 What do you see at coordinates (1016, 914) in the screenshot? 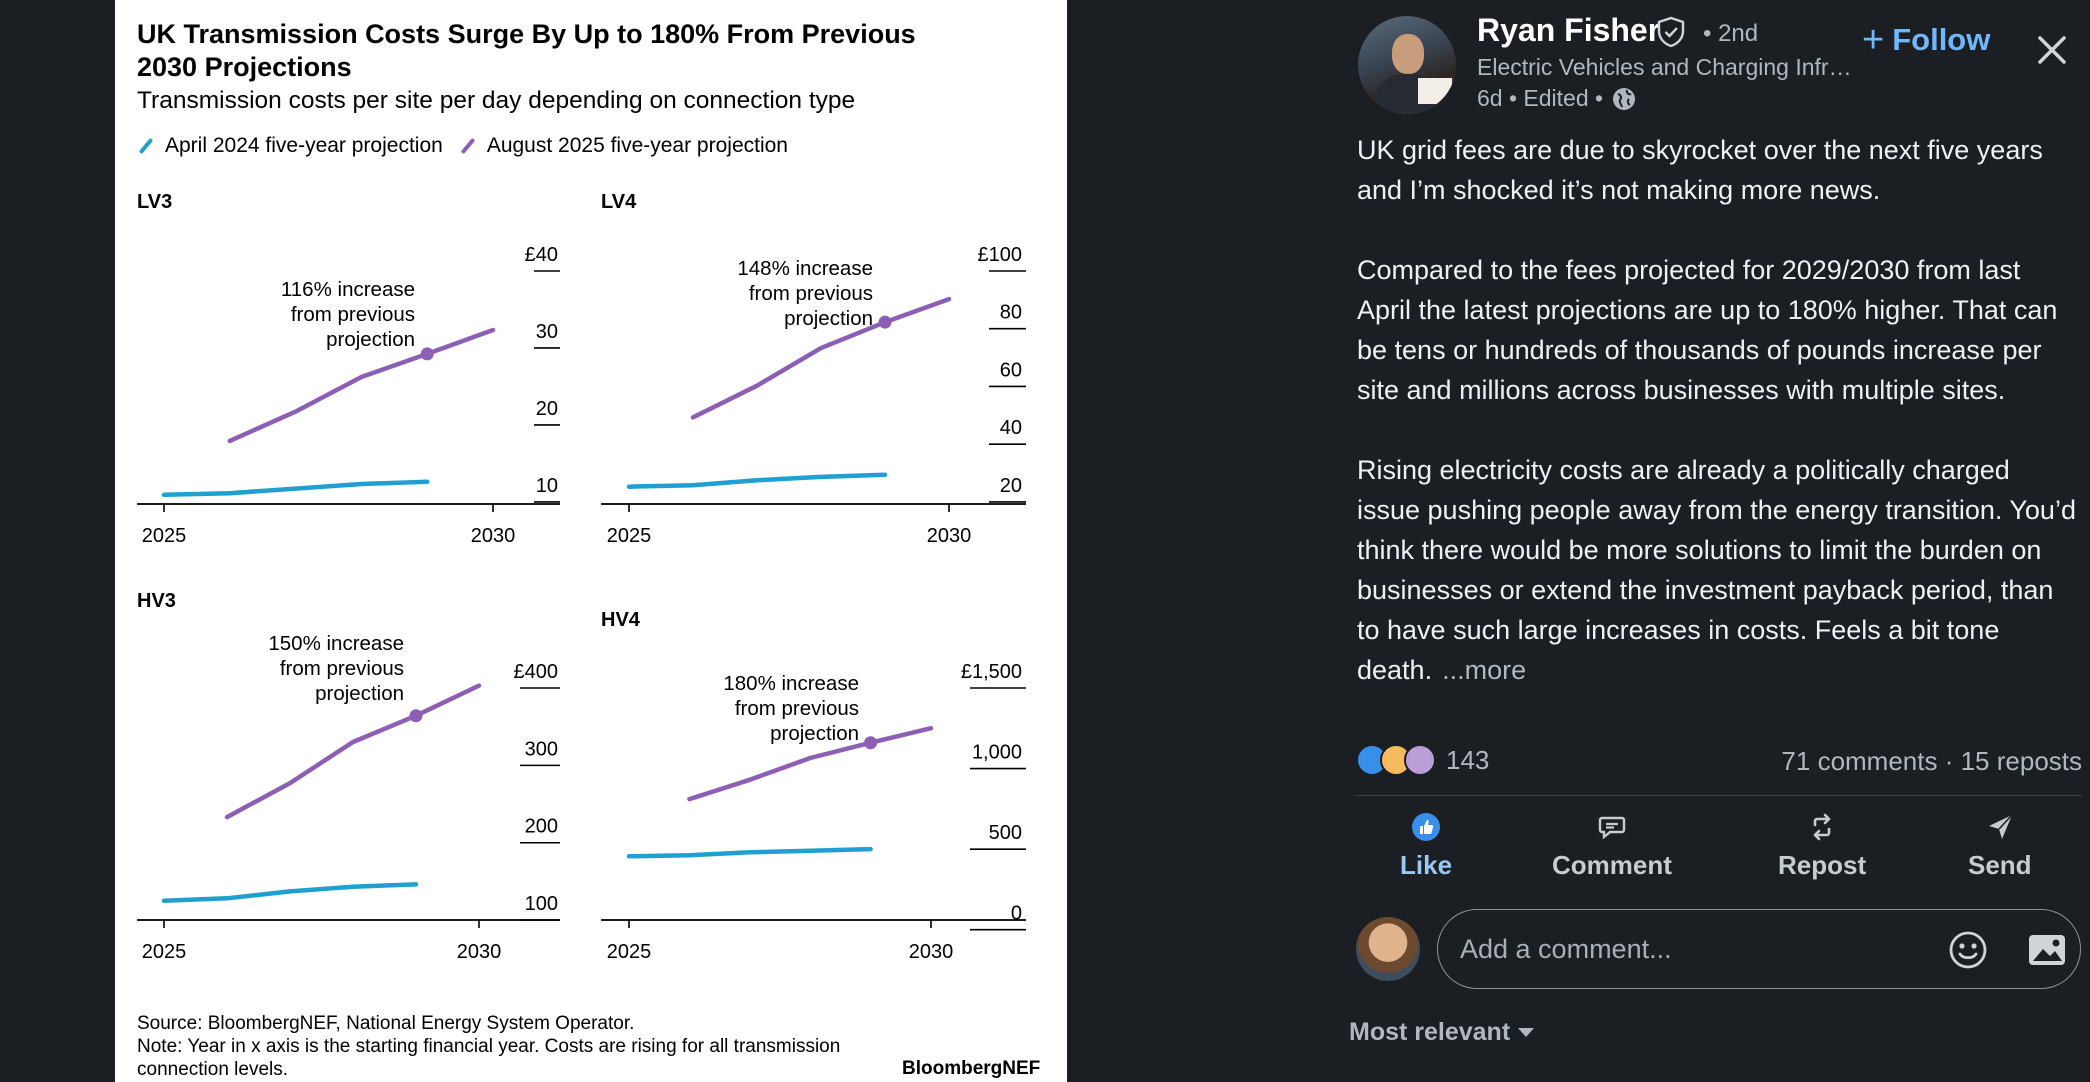
I see `y-tick-label-hv4-3: 0` at bounding box center [1016, 914].